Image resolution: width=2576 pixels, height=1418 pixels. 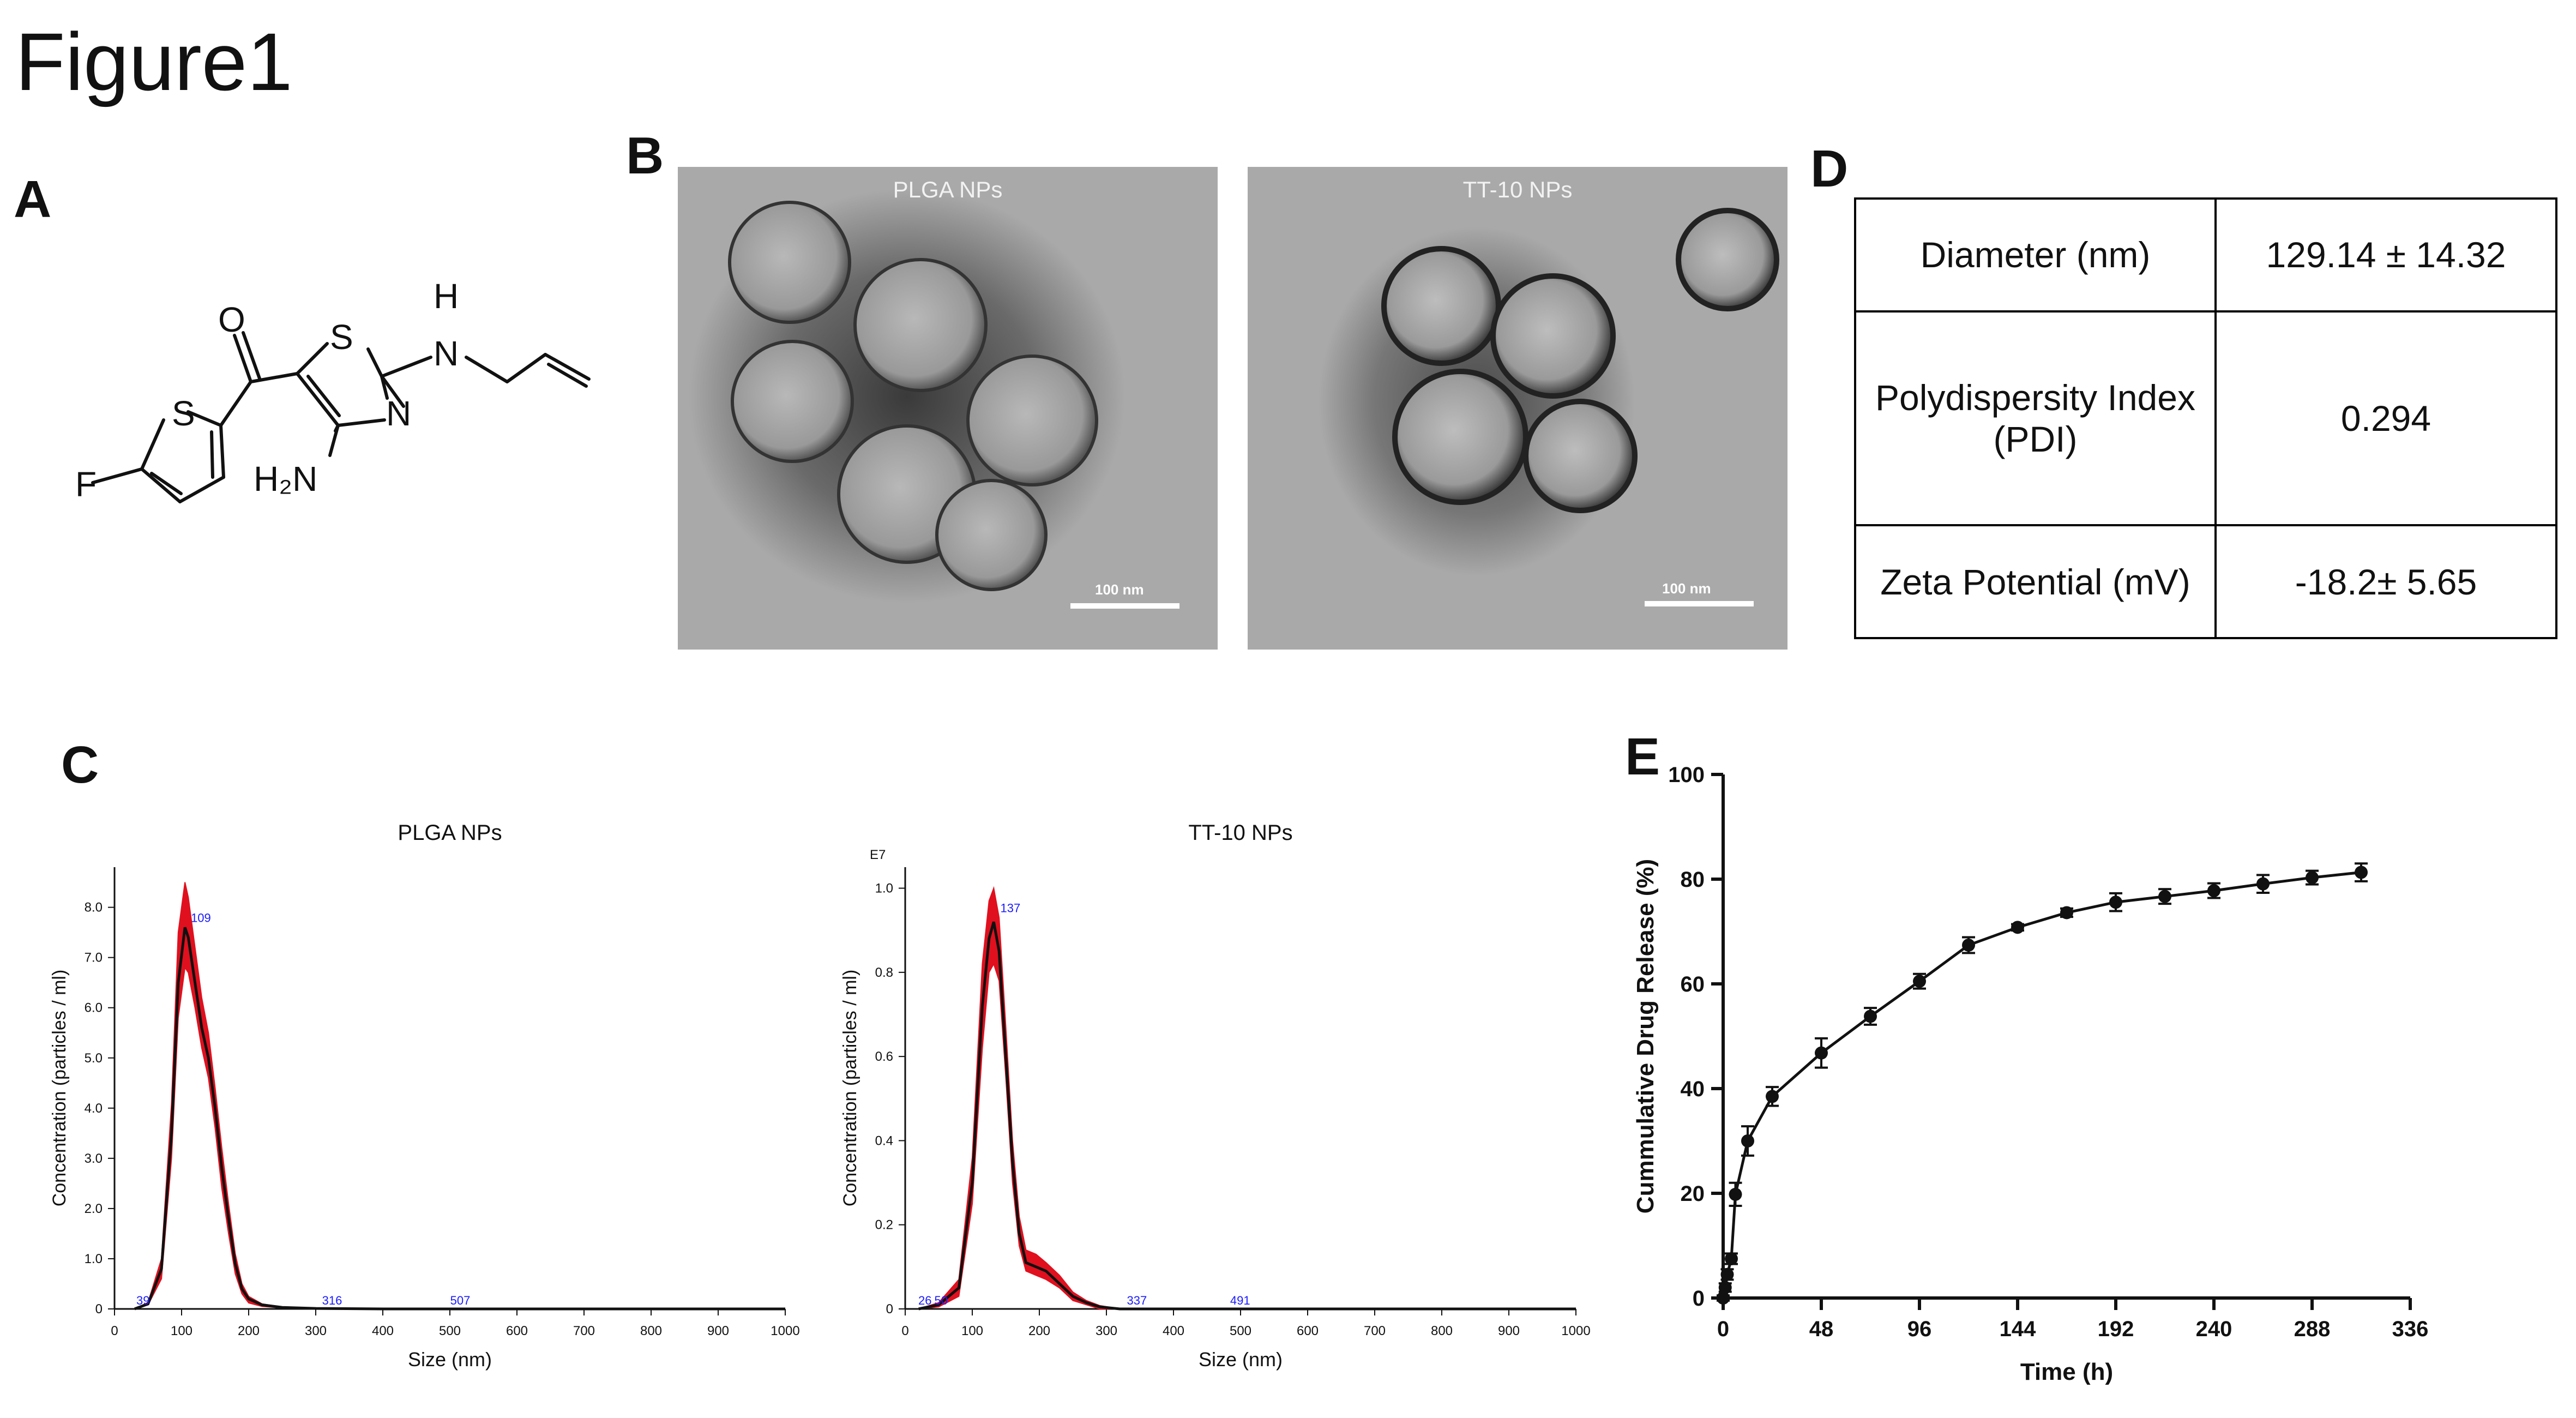 I want to click on error-band, so click(x=459, y=1095).